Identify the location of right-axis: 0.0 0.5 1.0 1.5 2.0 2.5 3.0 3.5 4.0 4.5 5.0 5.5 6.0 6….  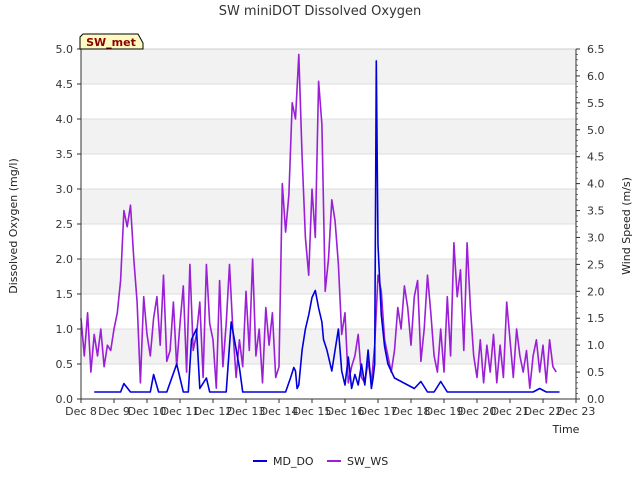
(590, 224).